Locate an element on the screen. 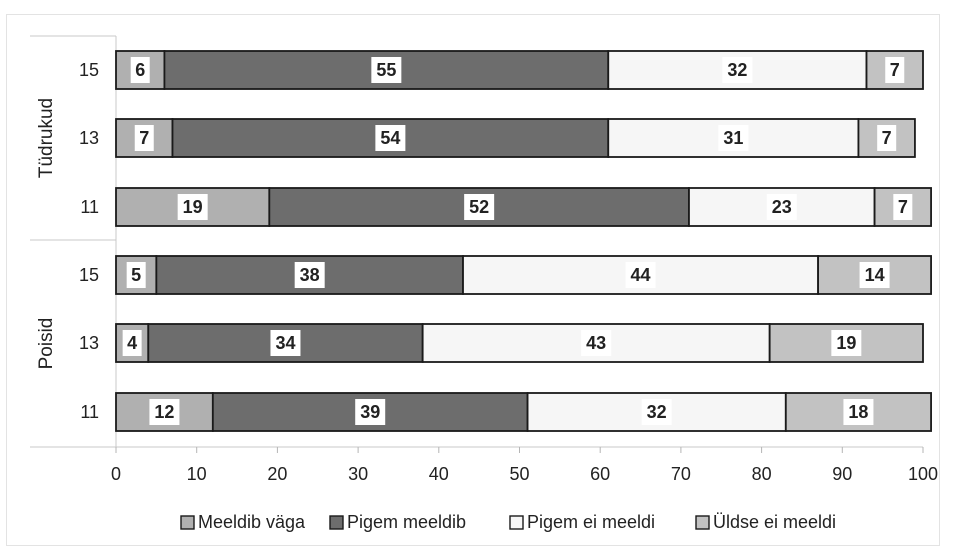 This screenshot has width=953, height=557. legend-label: Pigem ei meeldi is located at coordinates (591, 522).